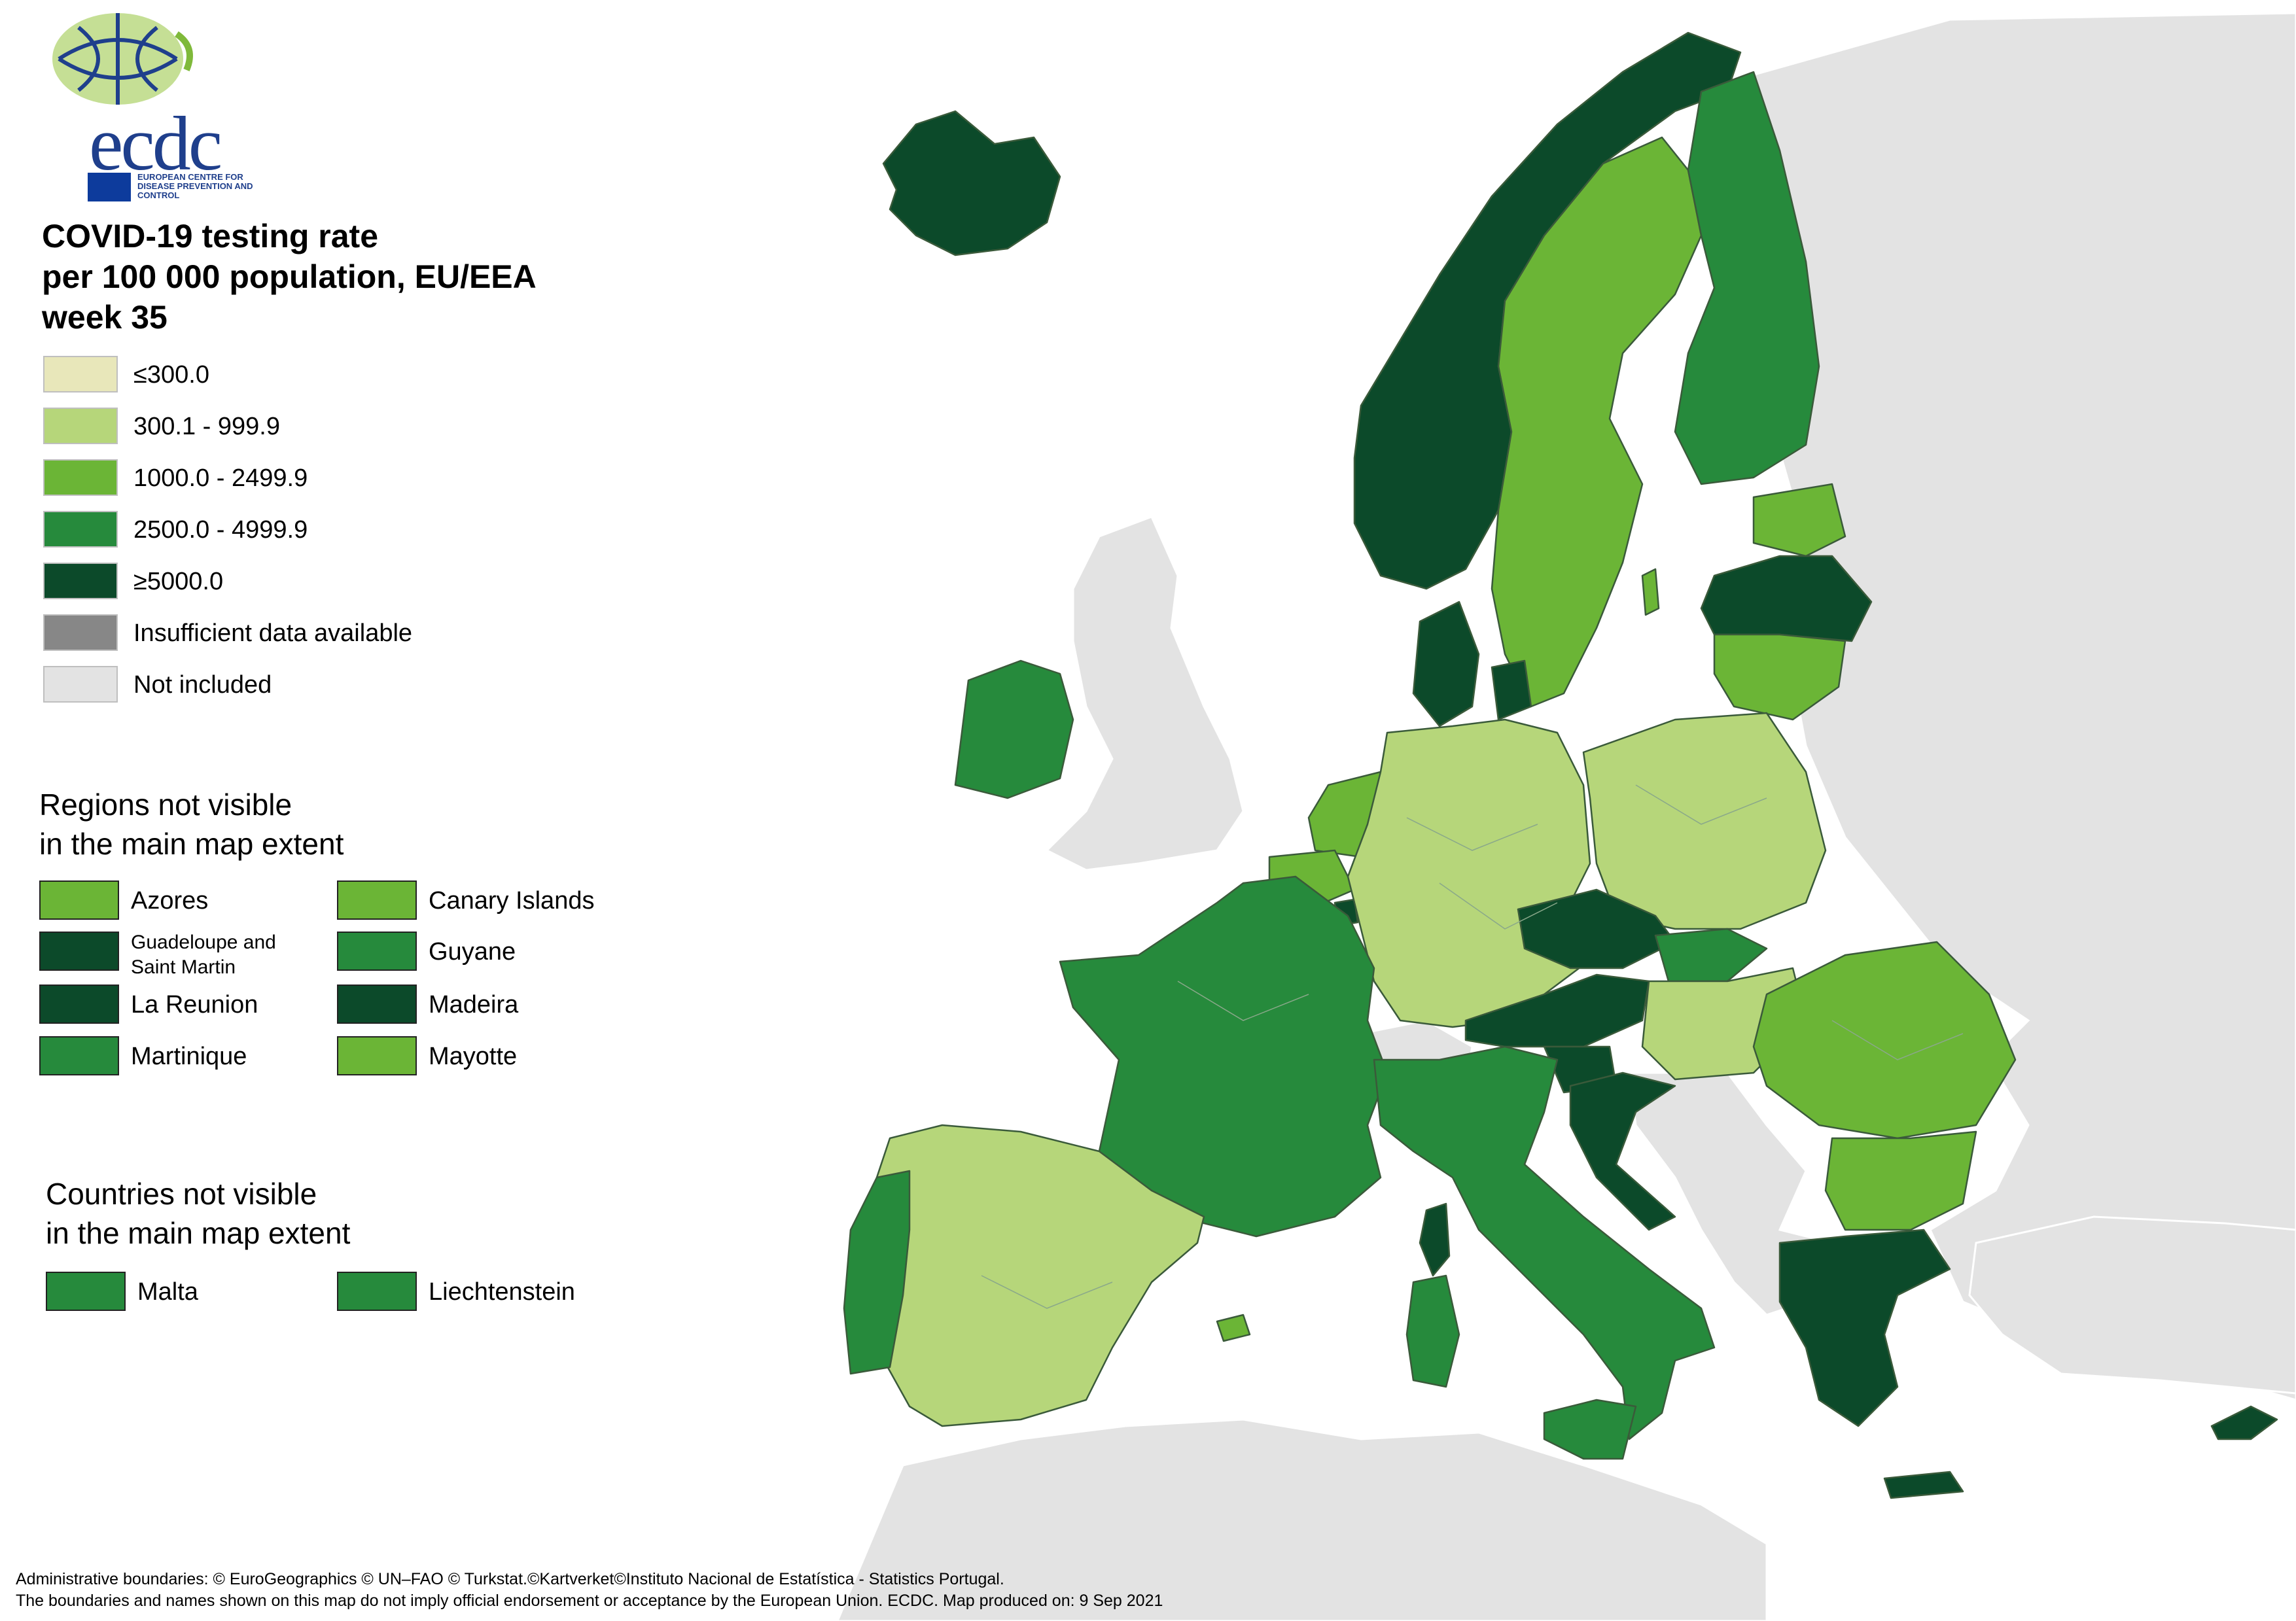  I want to click on region-label: Azores, so click(170, 901).